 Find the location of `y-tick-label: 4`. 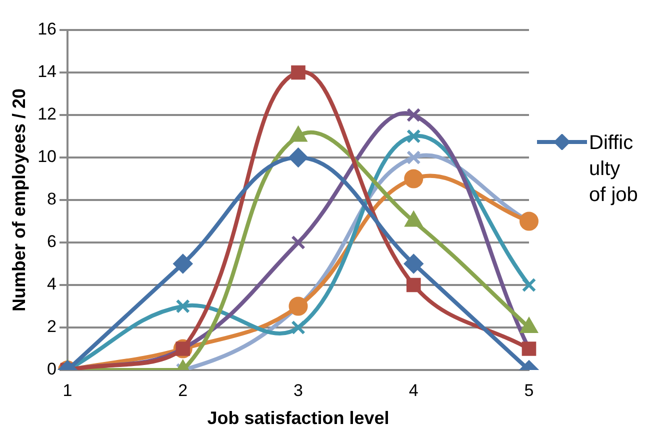

y-tick-label: 4 is located at coordinates (52, 284).